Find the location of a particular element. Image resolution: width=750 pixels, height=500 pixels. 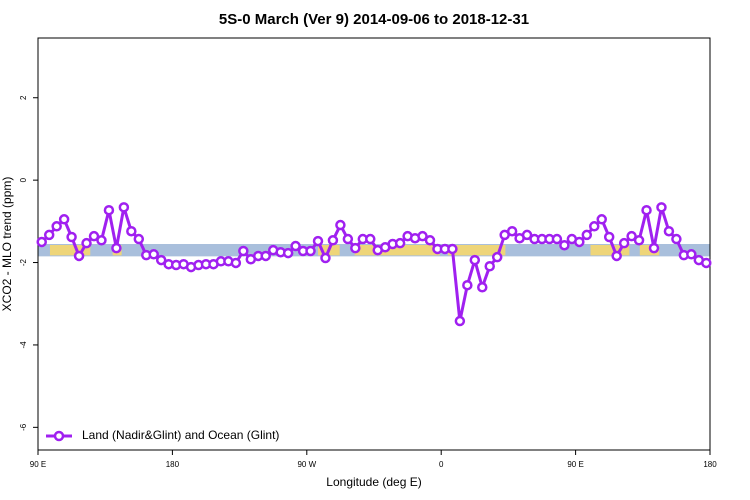

x-tick-label: 90 W is located at coordinates (306, 464).